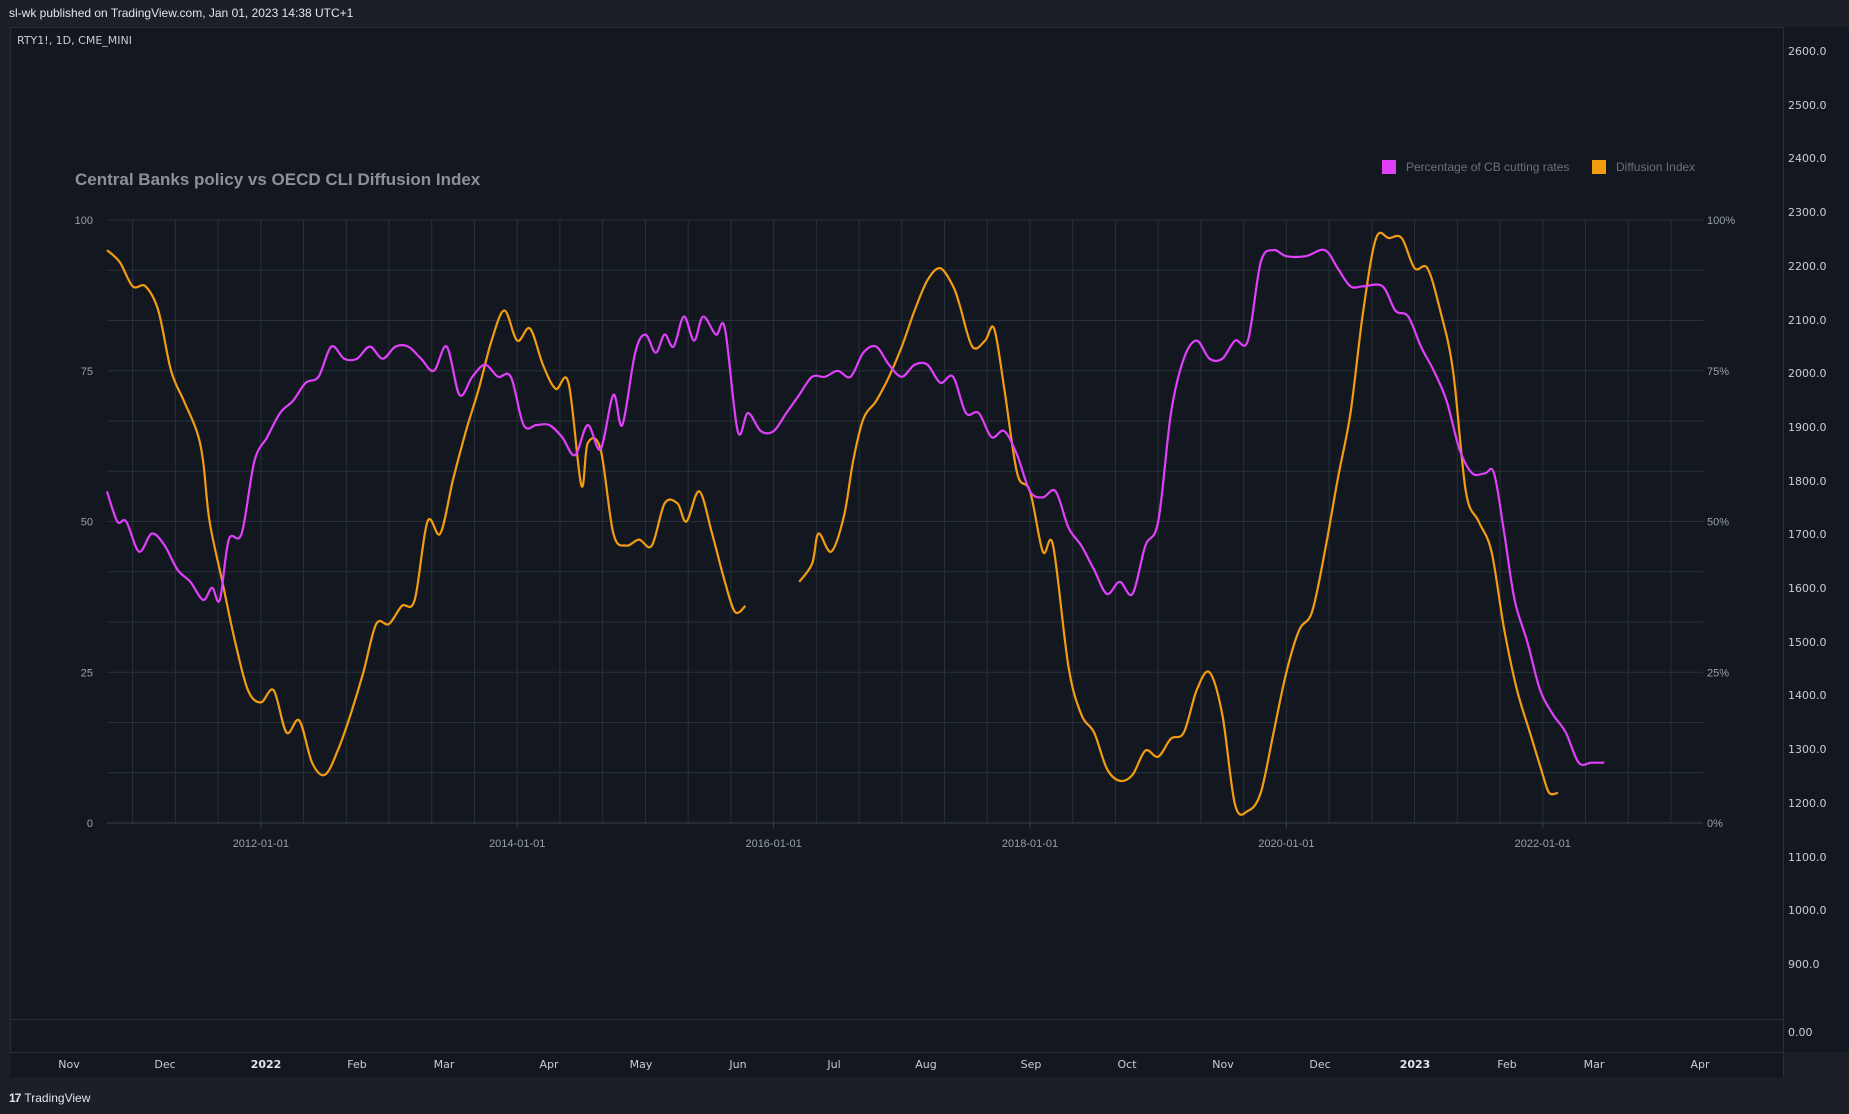 The width and height of the screenshot is (1849, 1114). What do you see at coordinates (57, 1098) in the screenshot?
I see `footer-brand: TradingView` at bounding box center [57, 1098].